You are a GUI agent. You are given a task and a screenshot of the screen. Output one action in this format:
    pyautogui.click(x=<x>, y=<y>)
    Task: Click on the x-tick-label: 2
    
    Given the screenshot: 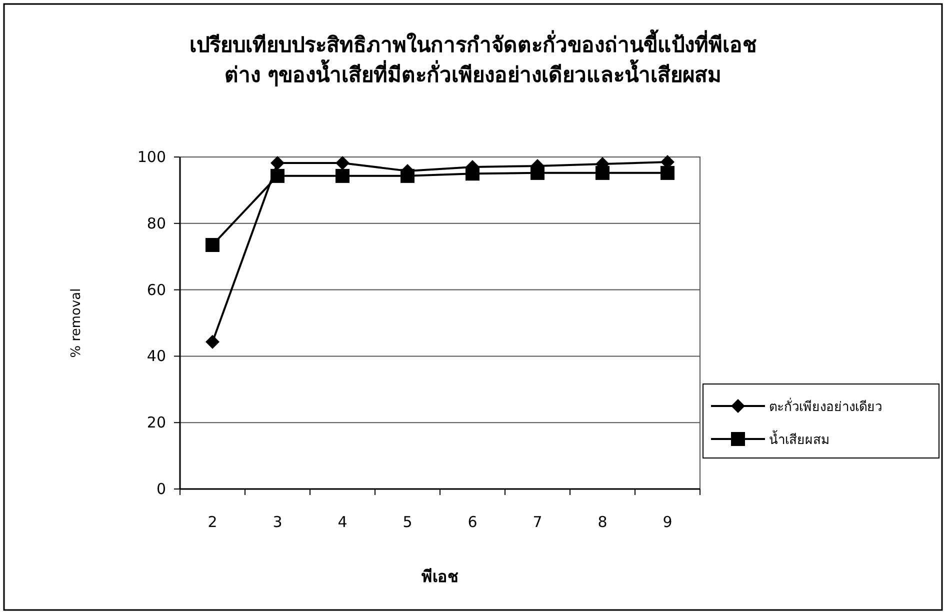 What is the action you would take?
    pyautogui.click(x=213, y=522)
    